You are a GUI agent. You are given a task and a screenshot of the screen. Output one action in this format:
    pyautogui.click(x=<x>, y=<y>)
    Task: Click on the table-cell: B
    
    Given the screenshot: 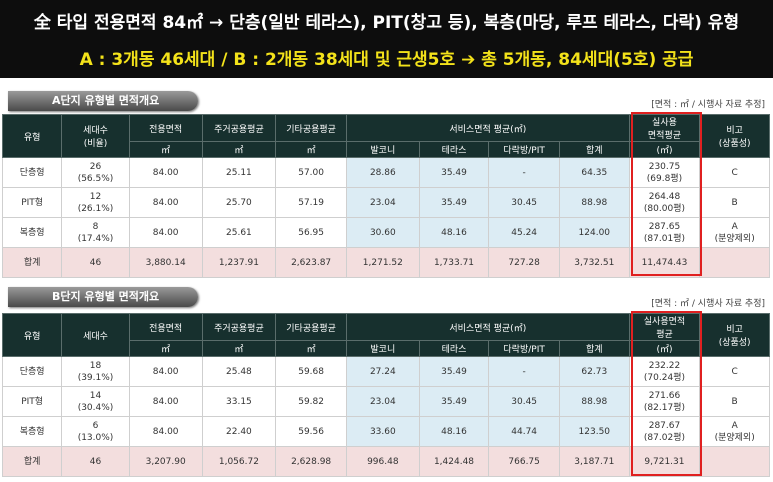 What is the action you would take?
    pyautogui.click(x=734, y=202)
    